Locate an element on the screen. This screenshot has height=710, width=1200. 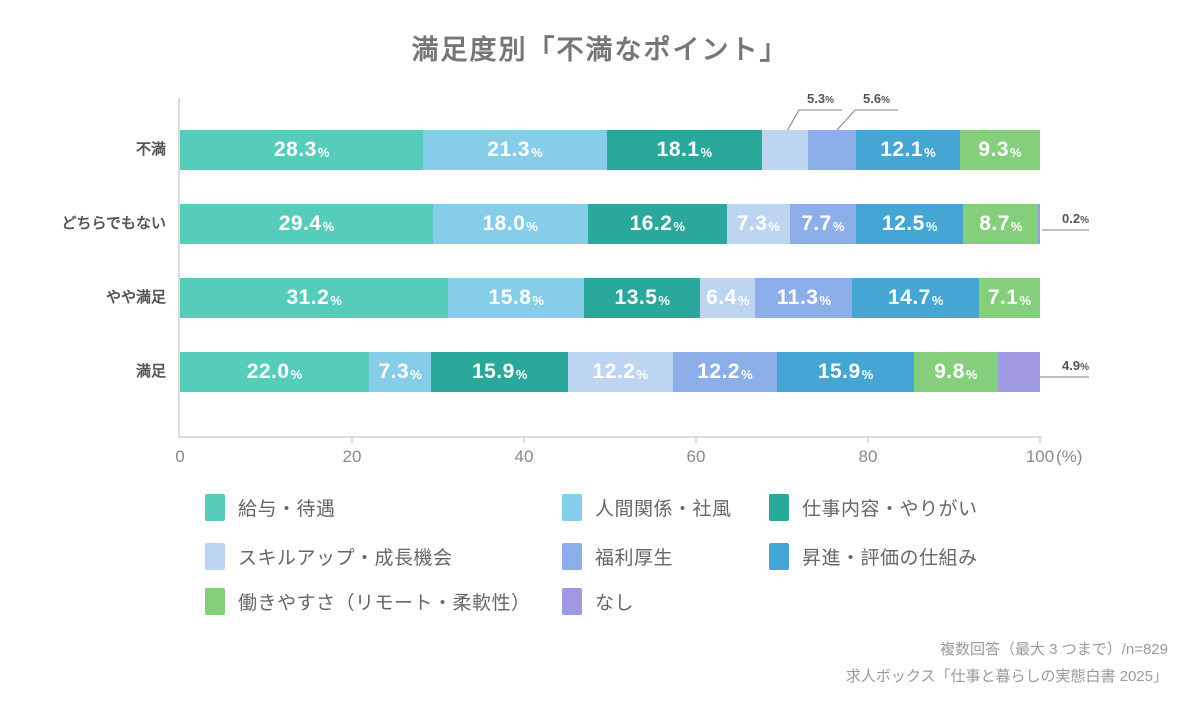
legend-label: スキルアップ・成長機会 is located at coordinates (345, 558).